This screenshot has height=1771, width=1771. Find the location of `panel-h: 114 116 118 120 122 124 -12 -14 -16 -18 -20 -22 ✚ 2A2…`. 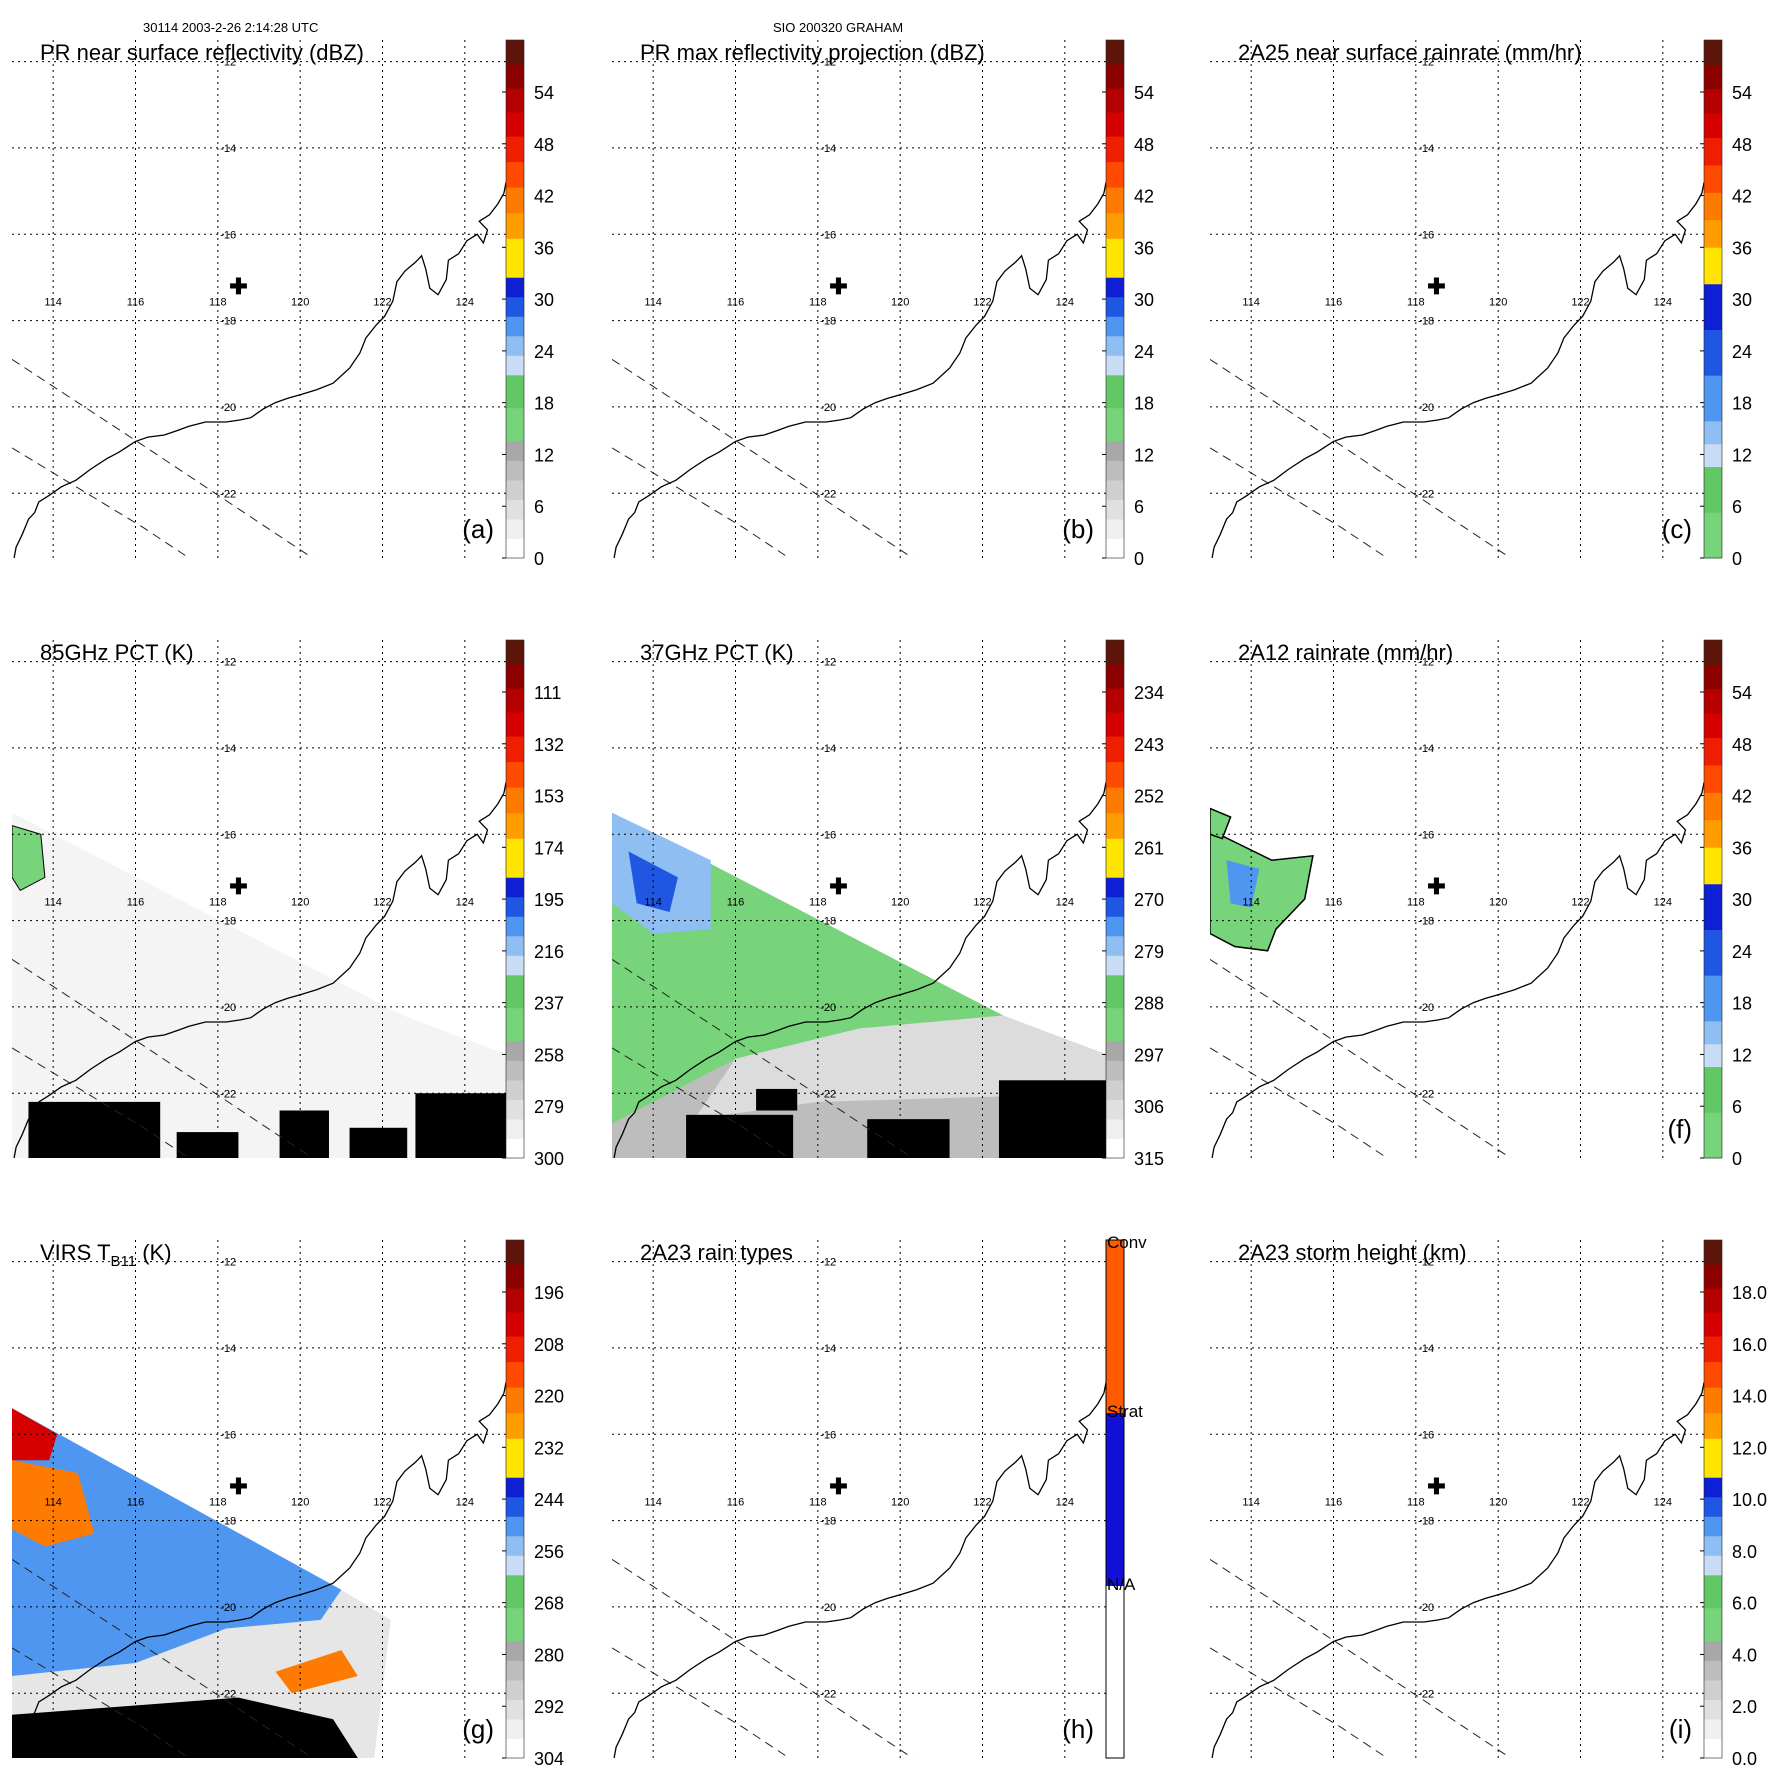

panel-h: 114 116 118 120 122 124 -12 -14 -16 -18 -20 -22 ✚ 2A2… is located at coordinates (879, 1496).